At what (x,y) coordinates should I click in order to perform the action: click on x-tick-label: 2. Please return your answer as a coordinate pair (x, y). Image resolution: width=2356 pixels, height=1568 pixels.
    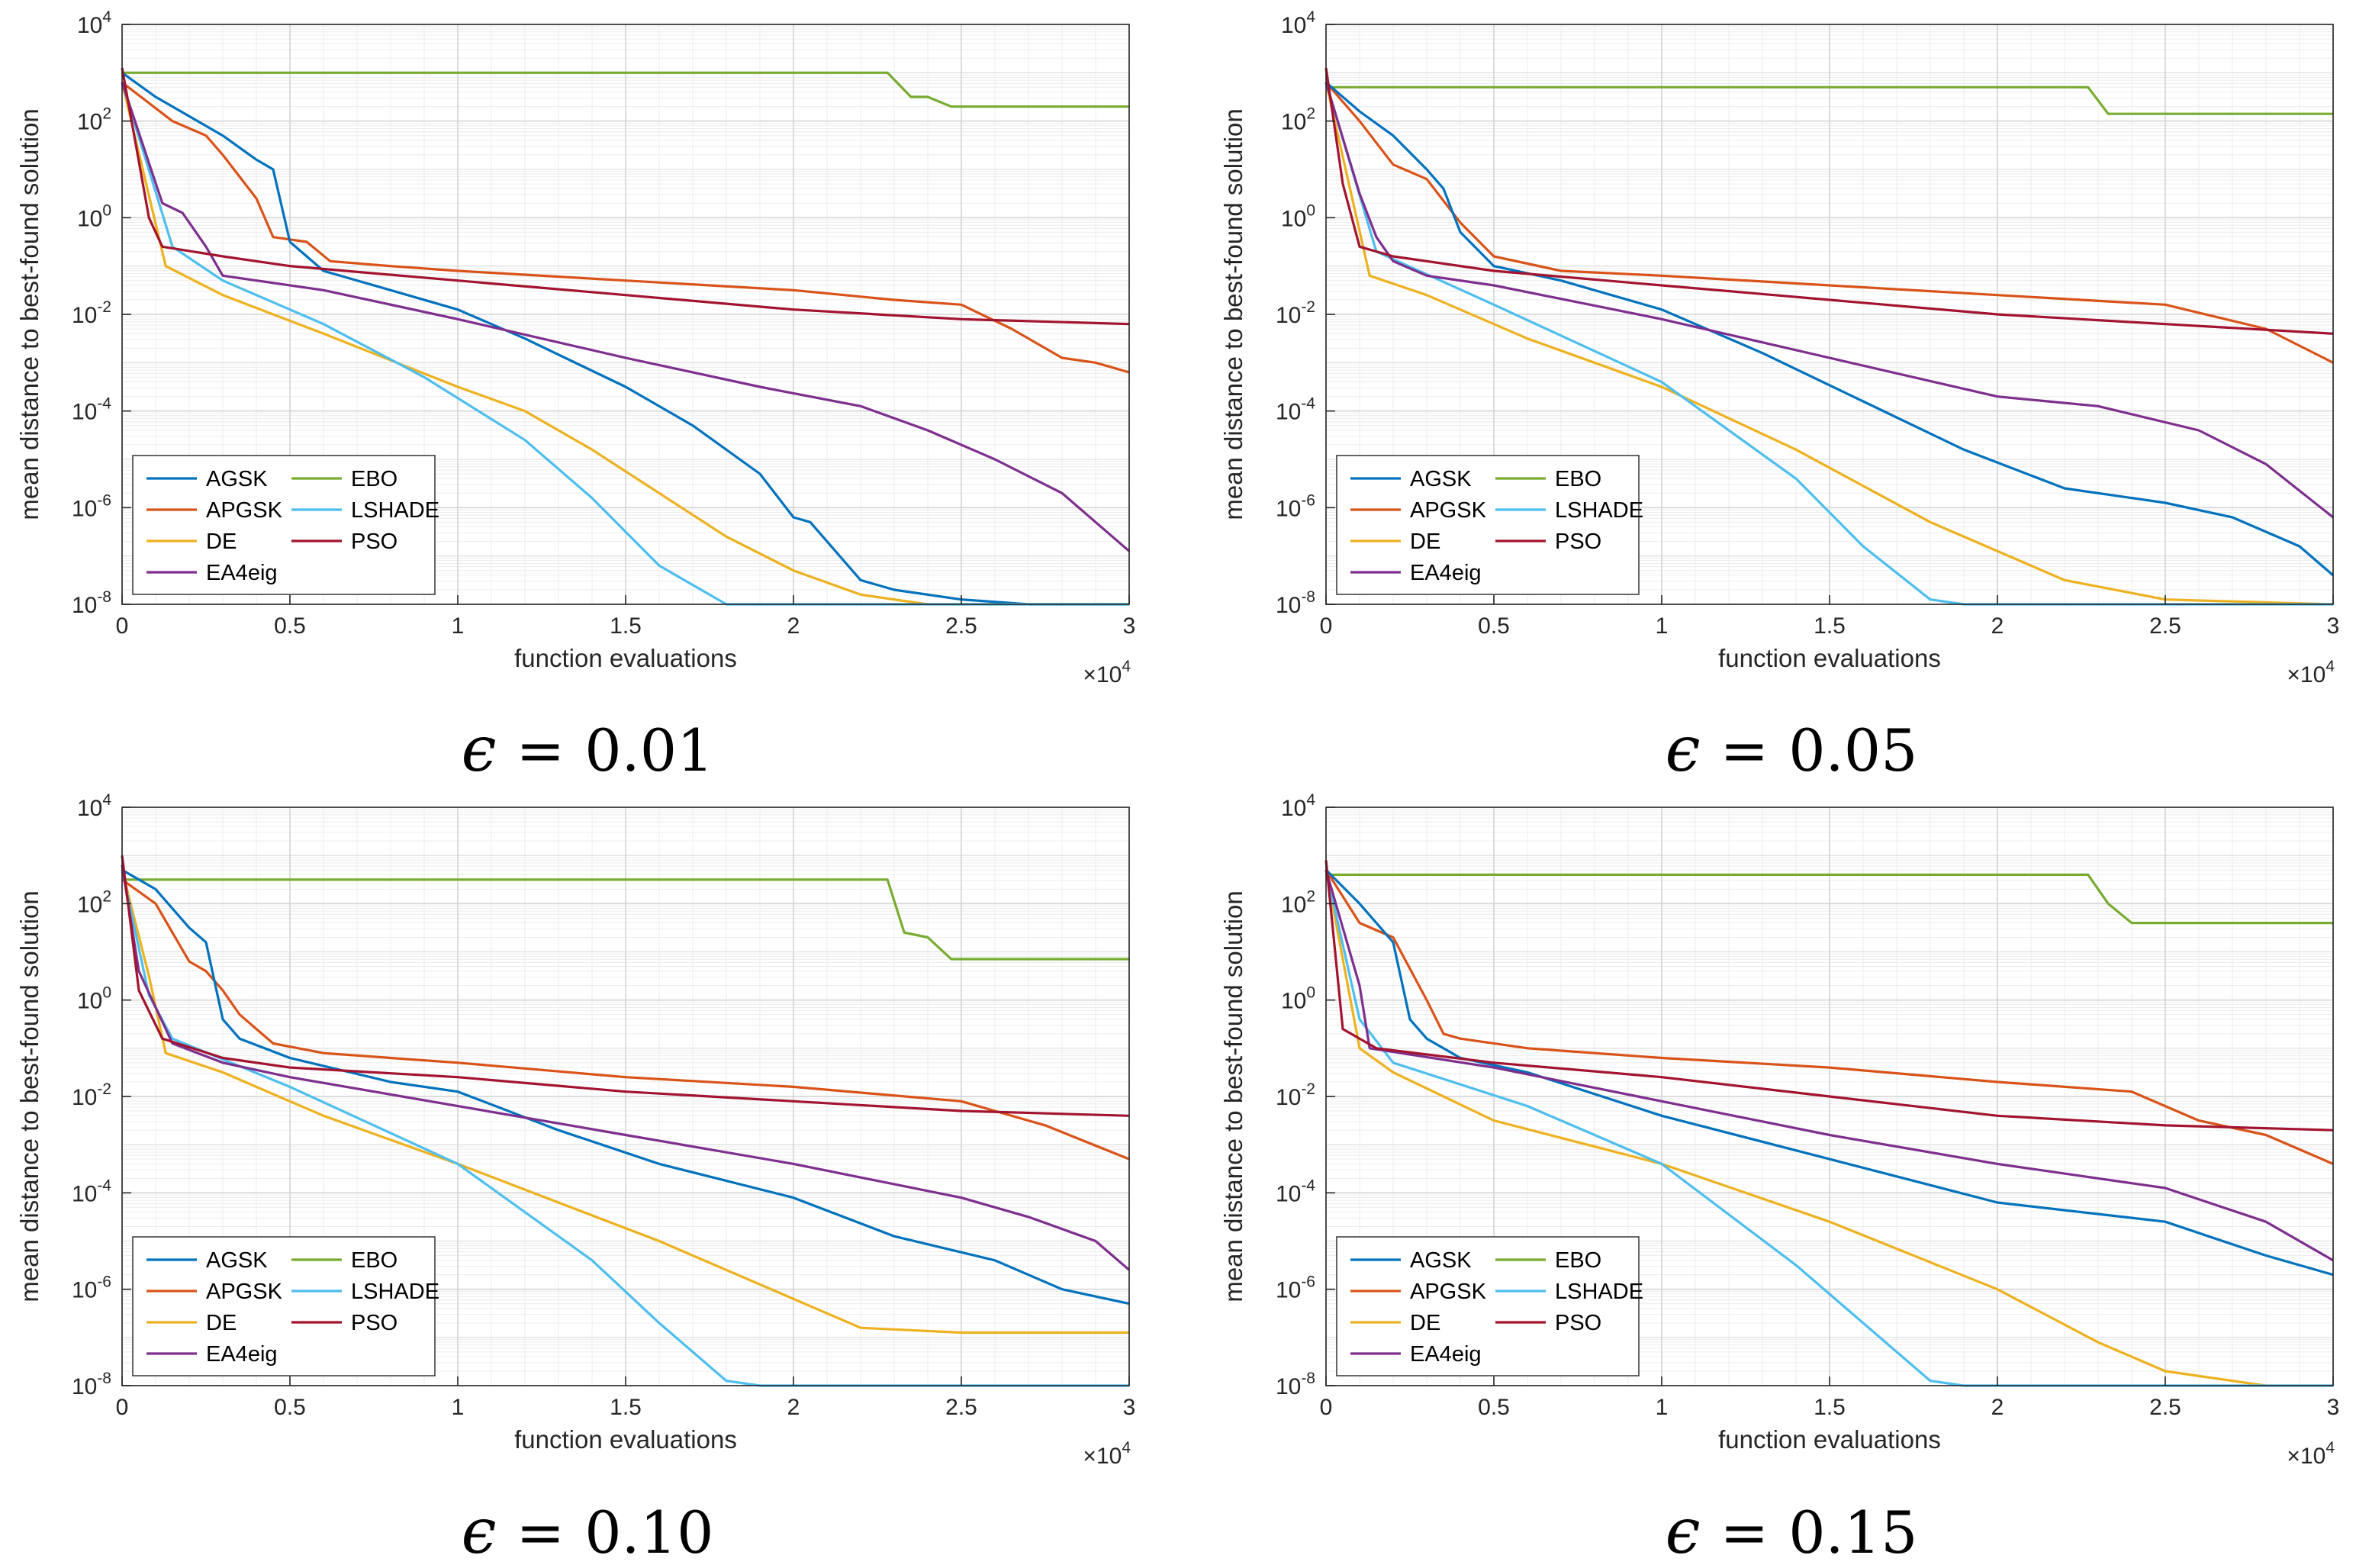
    Looking at the image, I should click on (794, 1407).